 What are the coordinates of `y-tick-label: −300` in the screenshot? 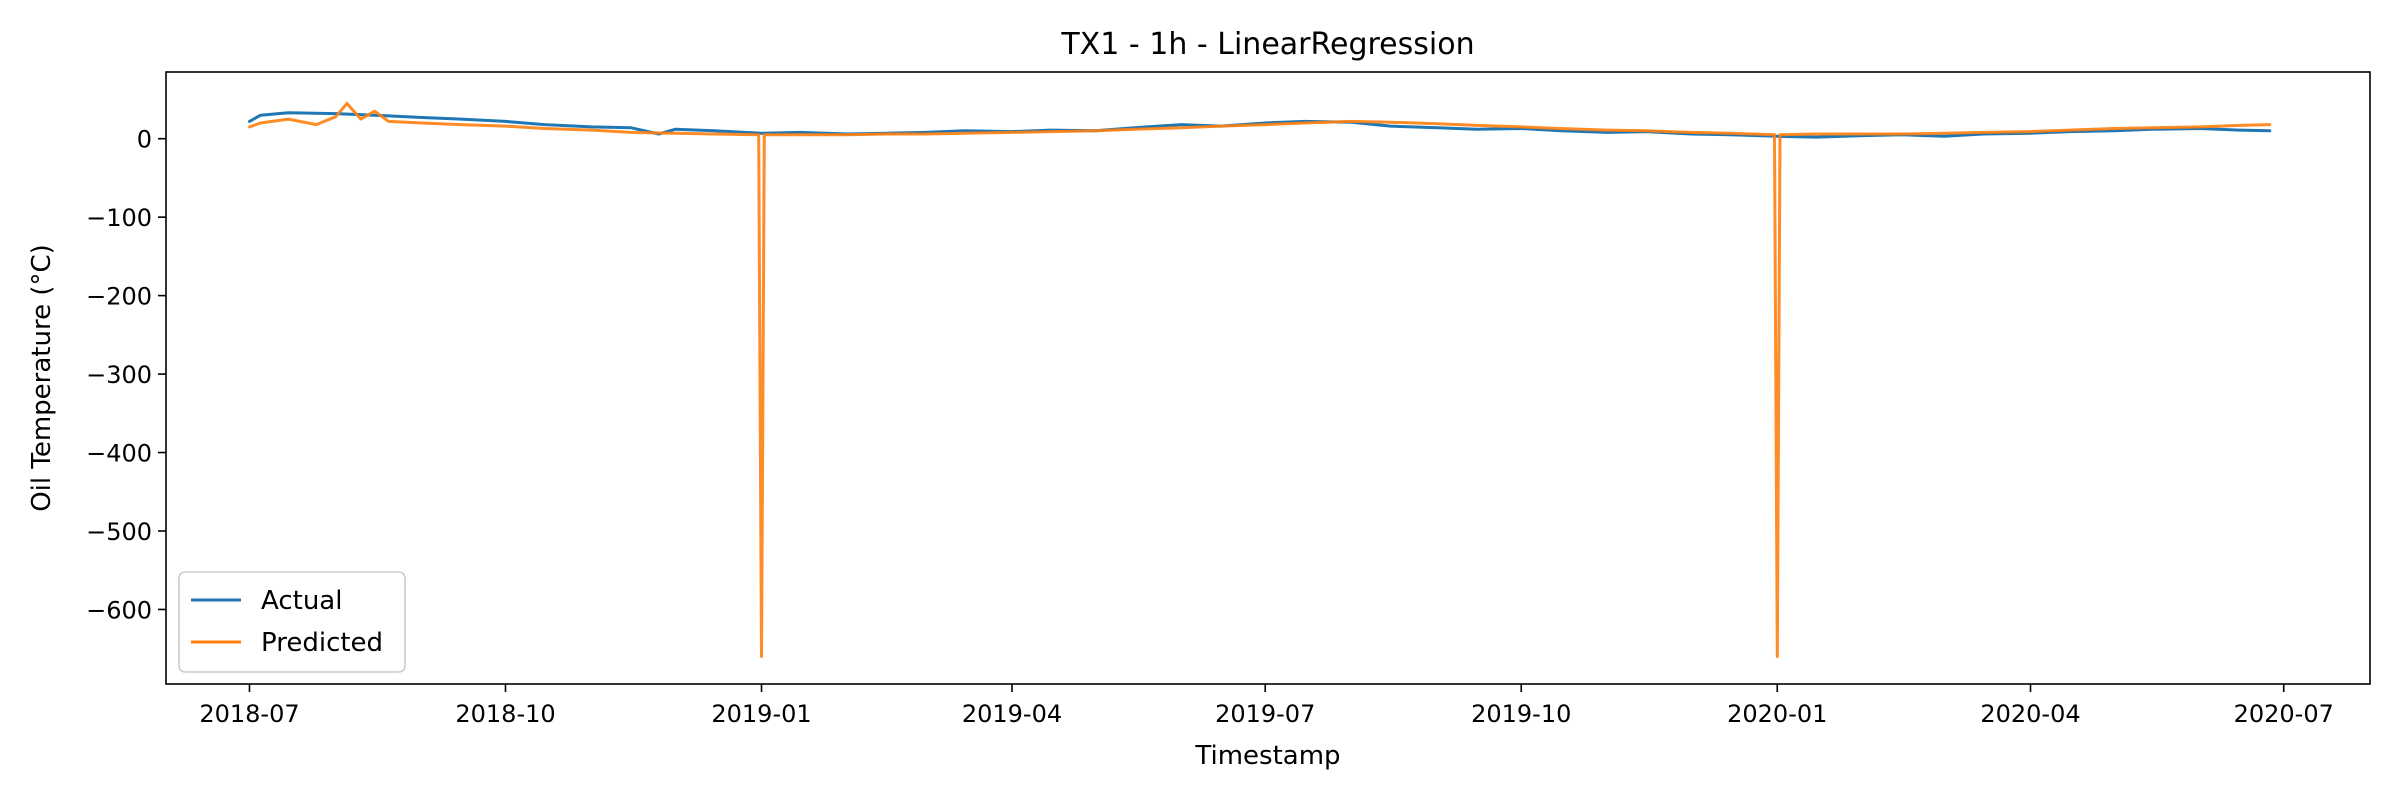 It's located at (119, 375).